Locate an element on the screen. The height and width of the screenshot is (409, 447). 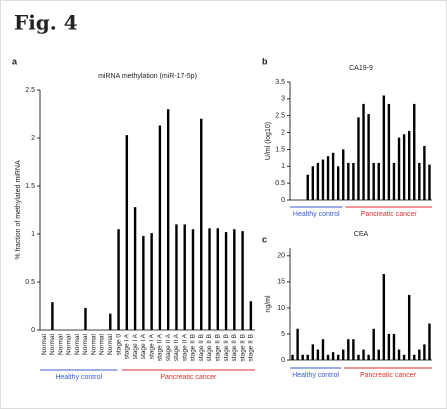
chart-title: CEA is located at coordinates (361, 234).